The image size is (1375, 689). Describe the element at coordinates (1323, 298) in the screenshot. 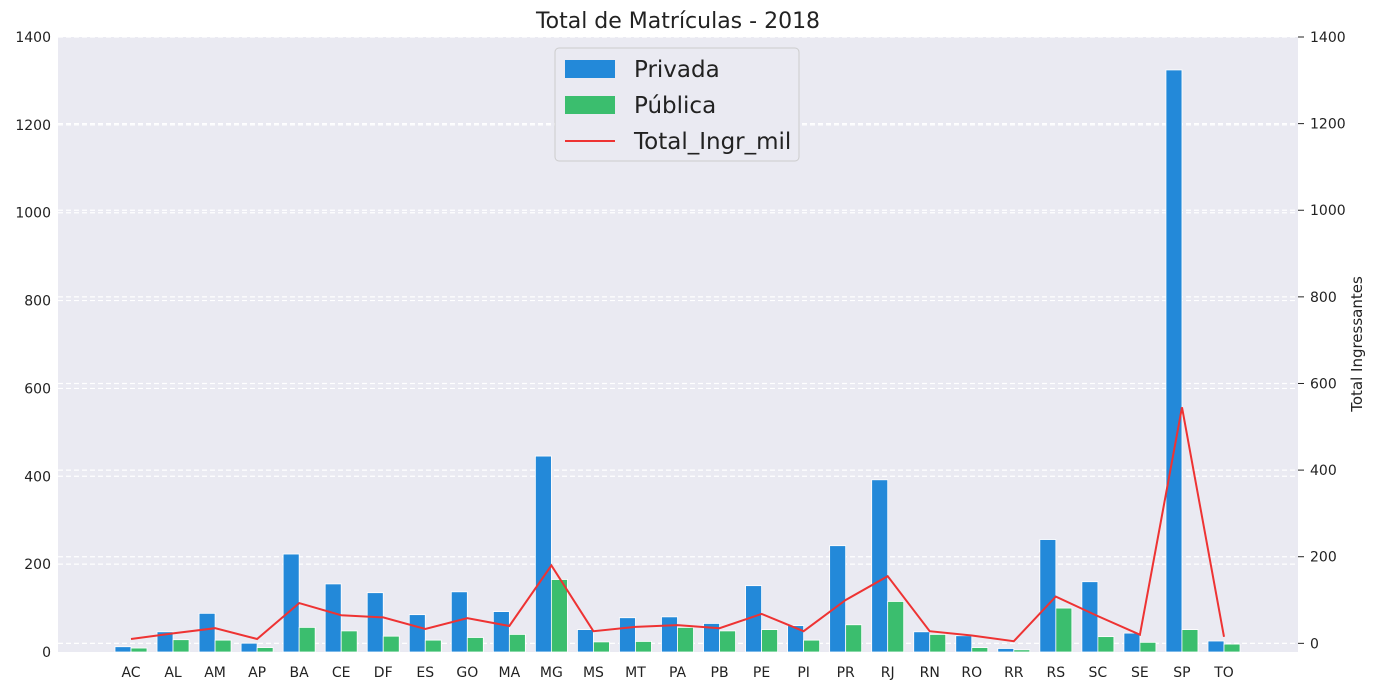

I see `y-tick-label-right: 800` at that location.